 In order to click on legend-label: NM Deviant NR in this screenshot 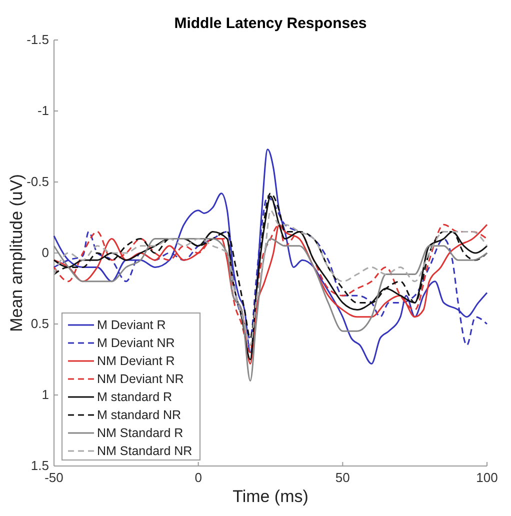, I will do `click(140, 379)`.